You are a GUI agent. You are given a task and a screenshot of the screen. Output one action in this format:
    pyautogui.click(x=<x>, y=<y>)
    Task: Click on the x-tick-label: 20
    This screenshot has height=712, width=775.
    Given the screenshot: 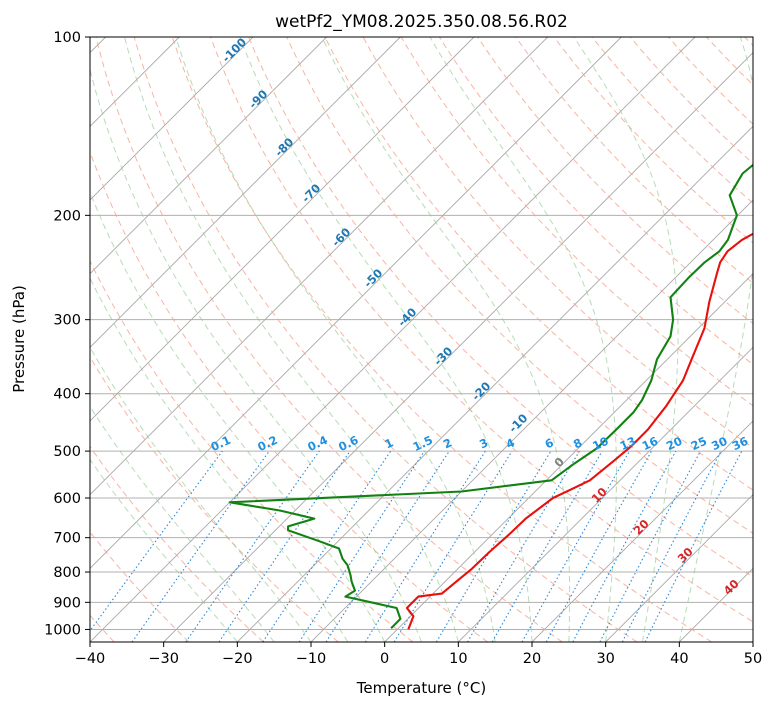 What is the action you would take?
    pyautogui.click(x=532, y=659)
    